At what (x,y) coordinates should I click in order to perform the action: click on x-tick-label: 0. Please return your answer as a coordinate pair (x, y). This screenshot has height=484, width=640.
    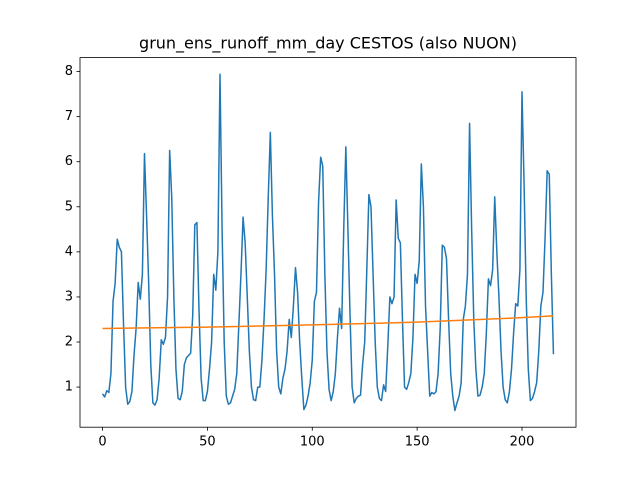
    Looking at the image, I should click on (102, 442).